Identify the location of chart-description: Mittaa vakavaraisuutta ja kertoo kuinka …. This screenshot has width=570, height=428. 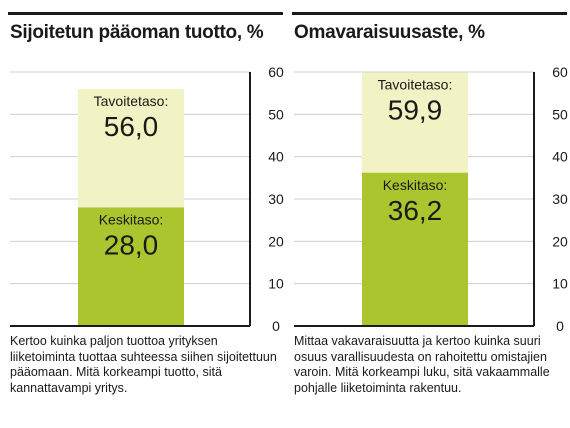
(422, 364).